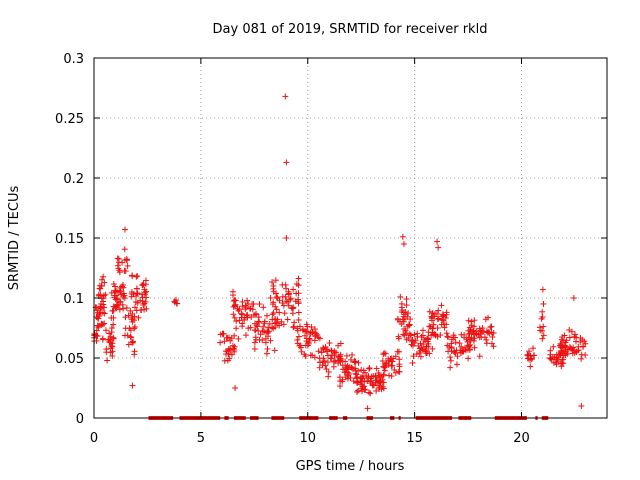 The image size is (640, 480). What do you see at coordinates (69, 359) in the screenshot?
I see `y-tick-label: 0.05` at bounding box center [69, 359].